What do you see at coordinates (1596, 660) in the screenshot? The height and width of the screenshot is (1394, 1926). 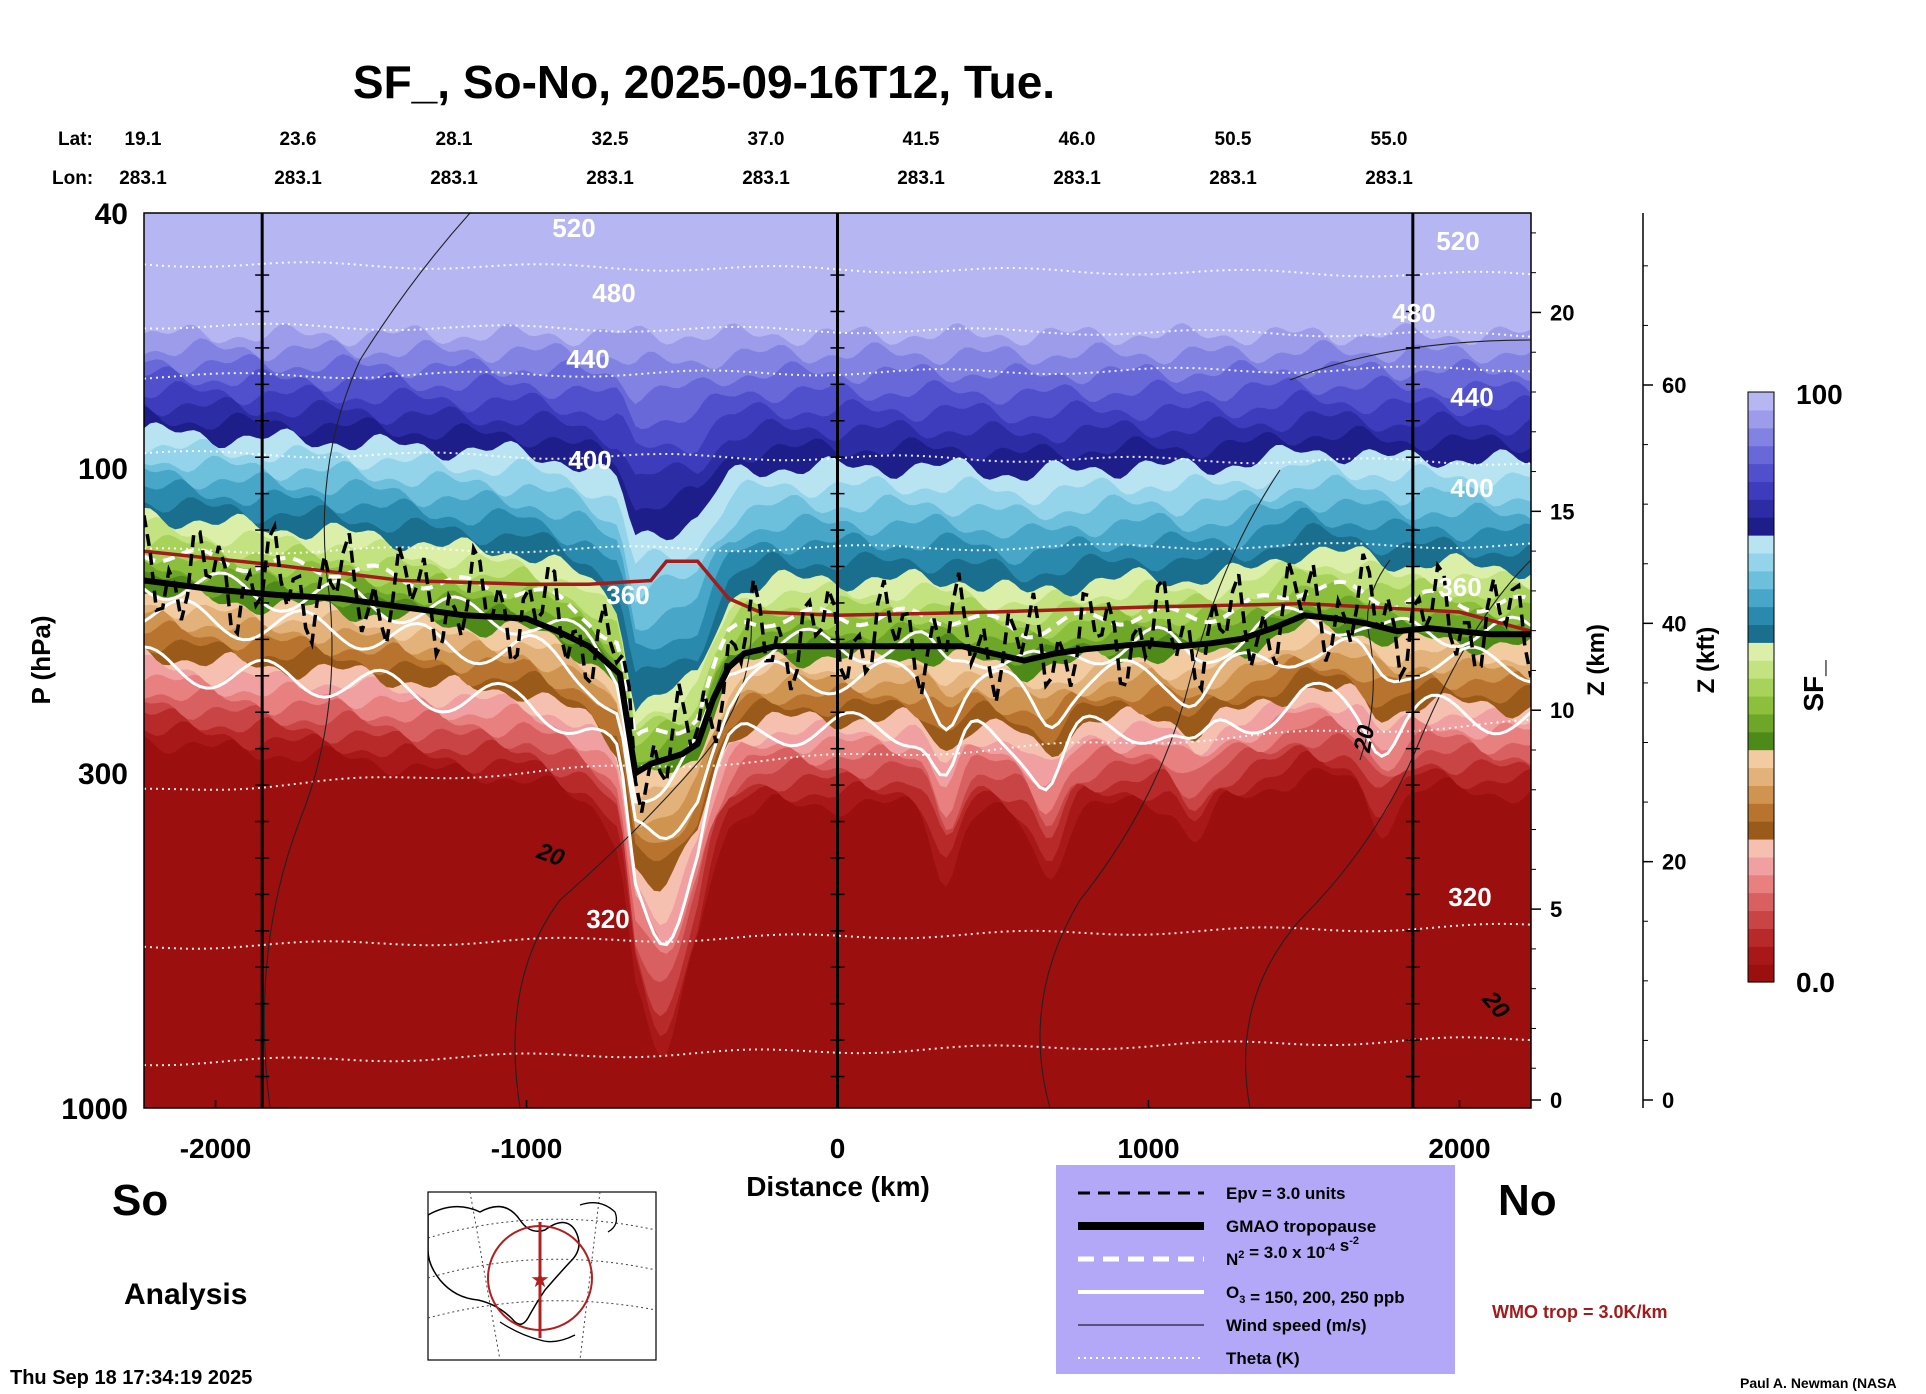 I see `zkm-axis-label: Z (km)` at bounding box center [1596, 660].